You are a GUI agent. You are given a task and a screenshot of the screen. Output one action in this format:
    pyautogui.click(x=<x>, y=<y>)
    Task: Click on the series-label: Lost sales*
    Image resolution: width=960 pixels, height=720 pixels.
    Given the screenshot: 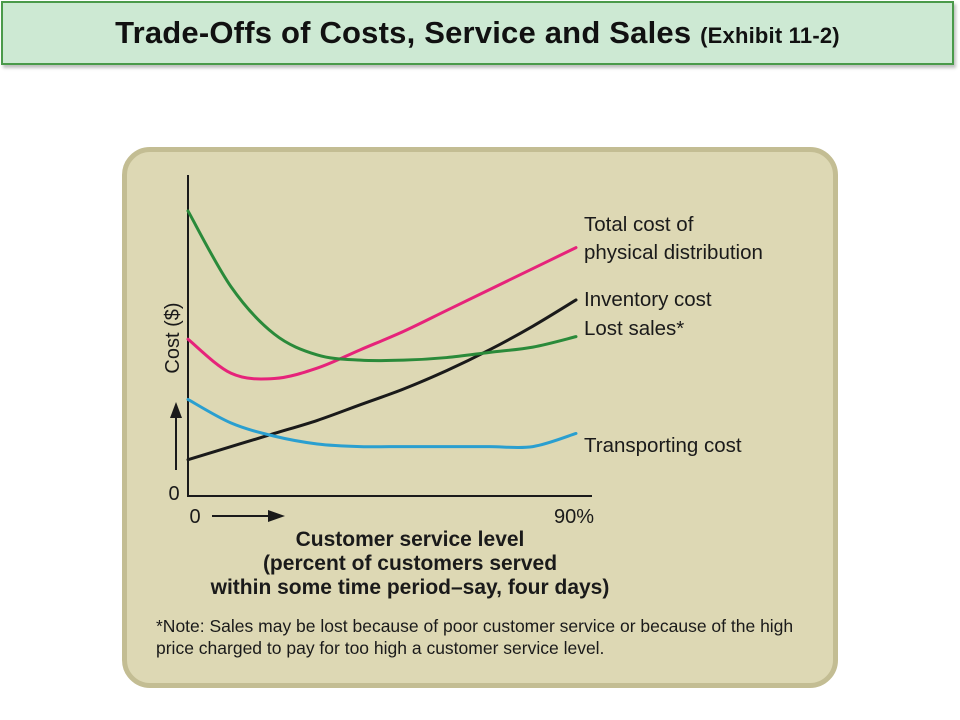 What is the action you would take?
    pyautogui.click(x=634, y=328)
    